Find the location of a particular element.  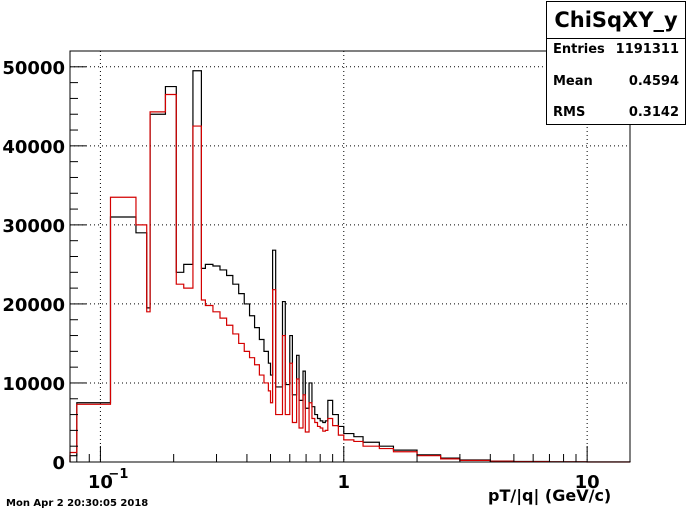

x-tick-exponent: −1 is located at coordinates (118, 474).